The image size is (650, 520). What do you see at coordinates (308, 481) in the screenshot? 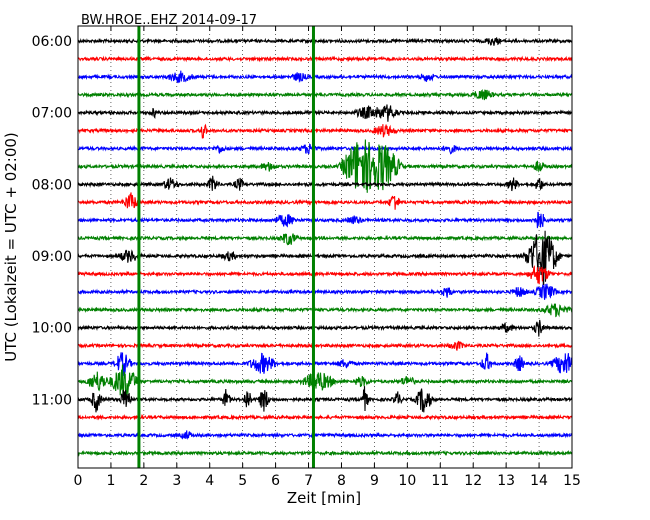
I see `x-tick-label-7: 7` at bounding box center [308, 481].